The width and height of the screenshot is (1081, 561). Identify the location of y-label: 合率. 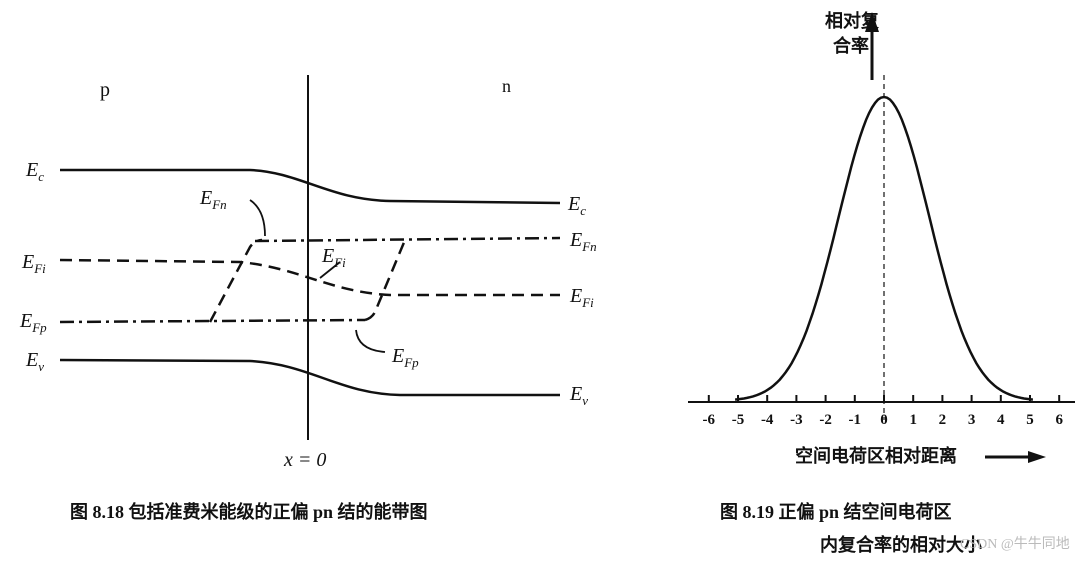
(851, 45).